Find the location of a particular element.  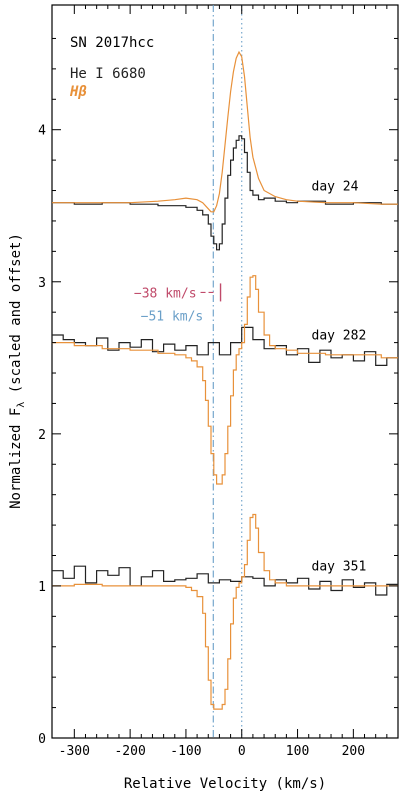

y-tick-label: 1 is located at coordinates (42, 587).